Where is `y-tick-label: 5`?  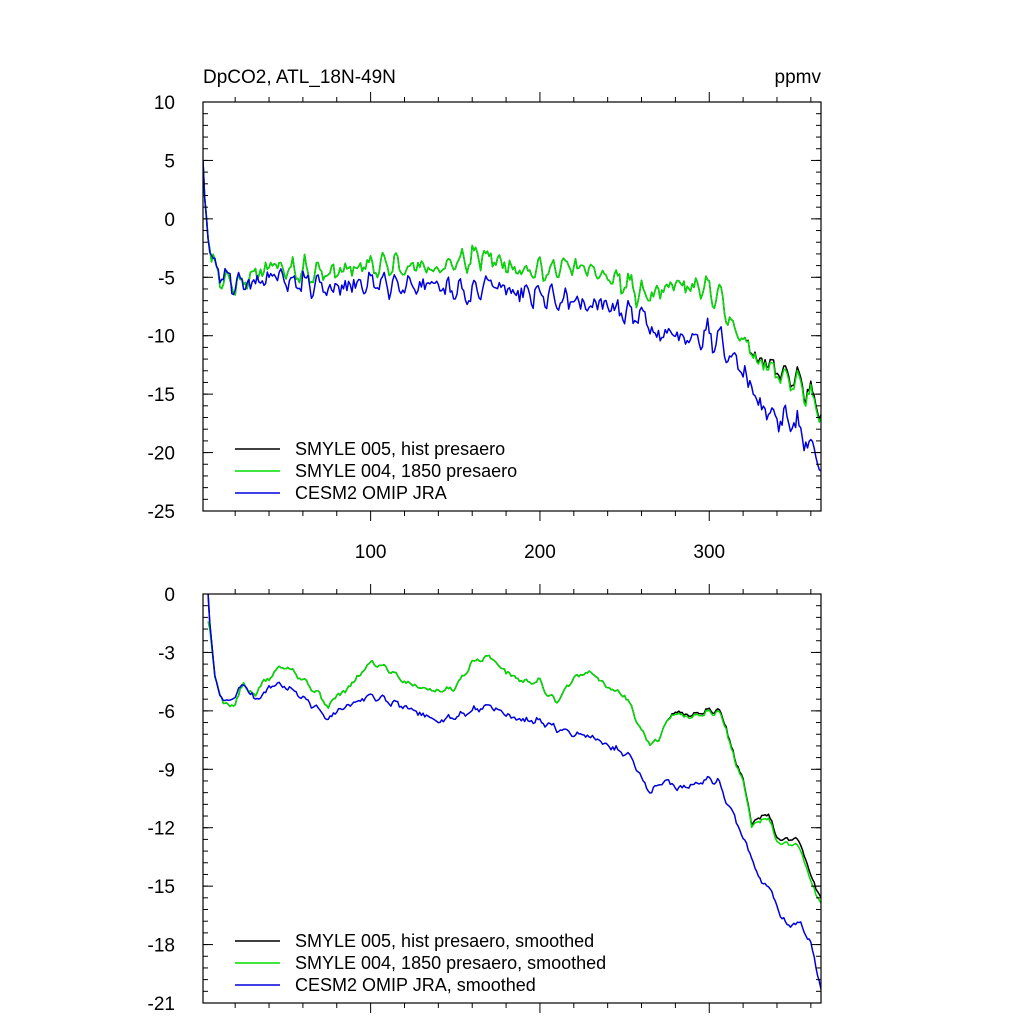 y-tick-label: 5 is located at coordinates (169, 161).